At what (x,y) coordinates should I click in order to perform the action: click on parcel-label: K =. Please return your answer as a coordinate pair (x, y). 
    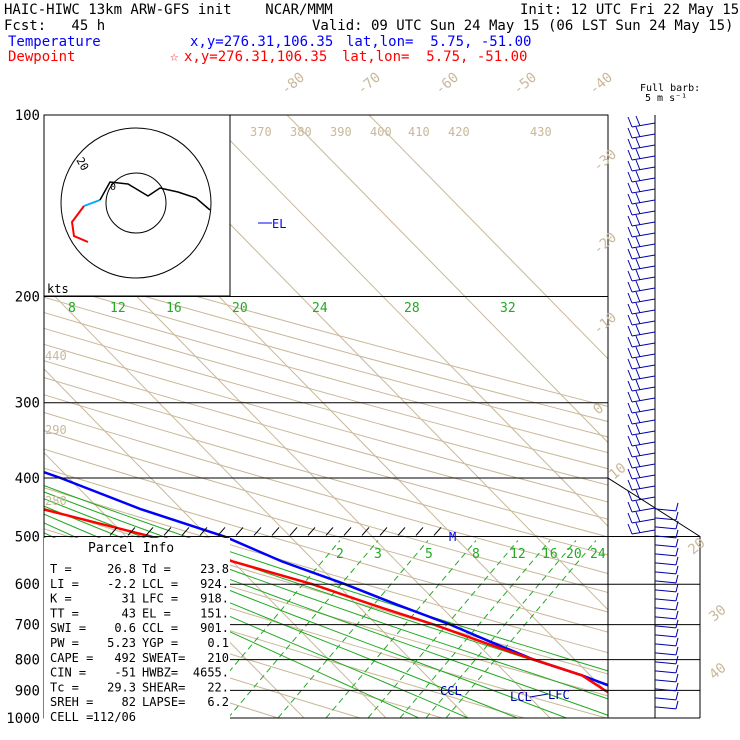
    Looking at the image, I should click on (61, 599).